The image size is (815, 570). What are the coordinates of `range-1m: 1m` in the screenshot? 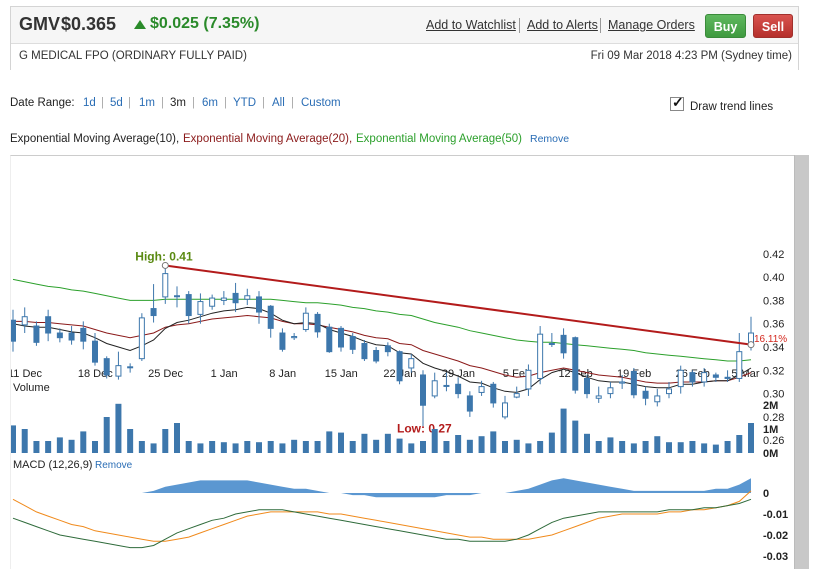 It's located at (147, 103).